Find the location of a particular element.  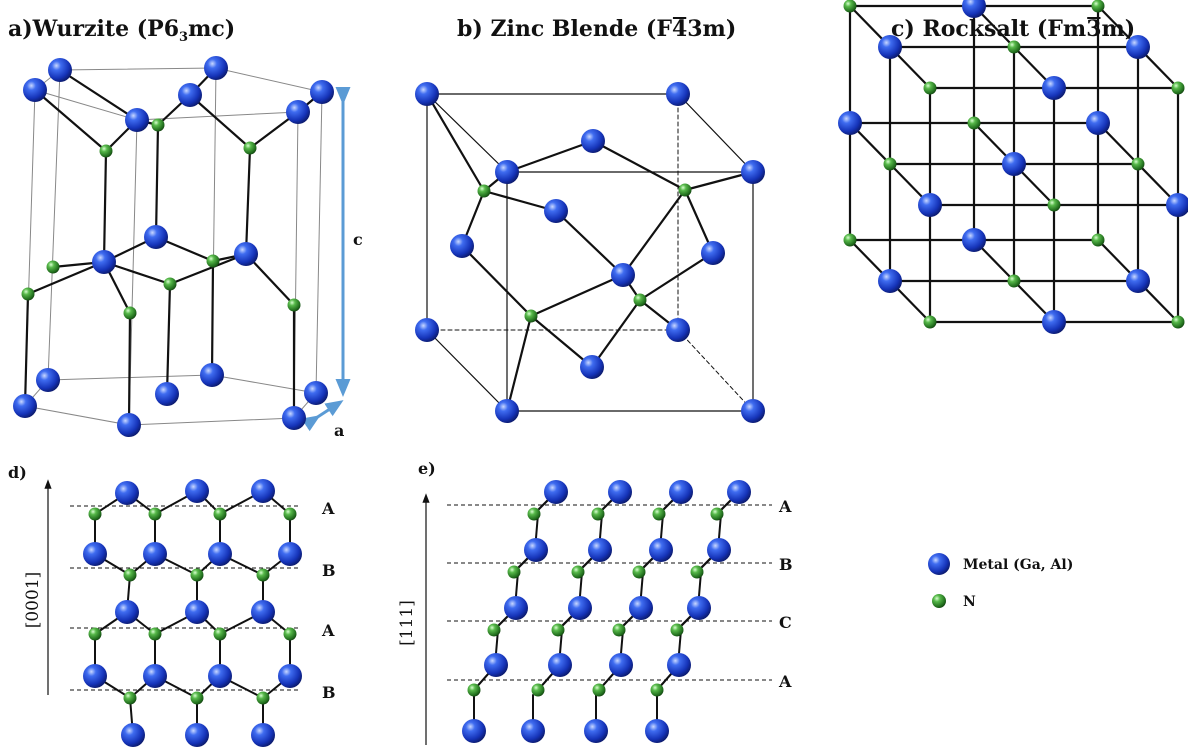

wurtzite-stacking-panel: d) [0001] A B A B is located at coordinates (172, 605).